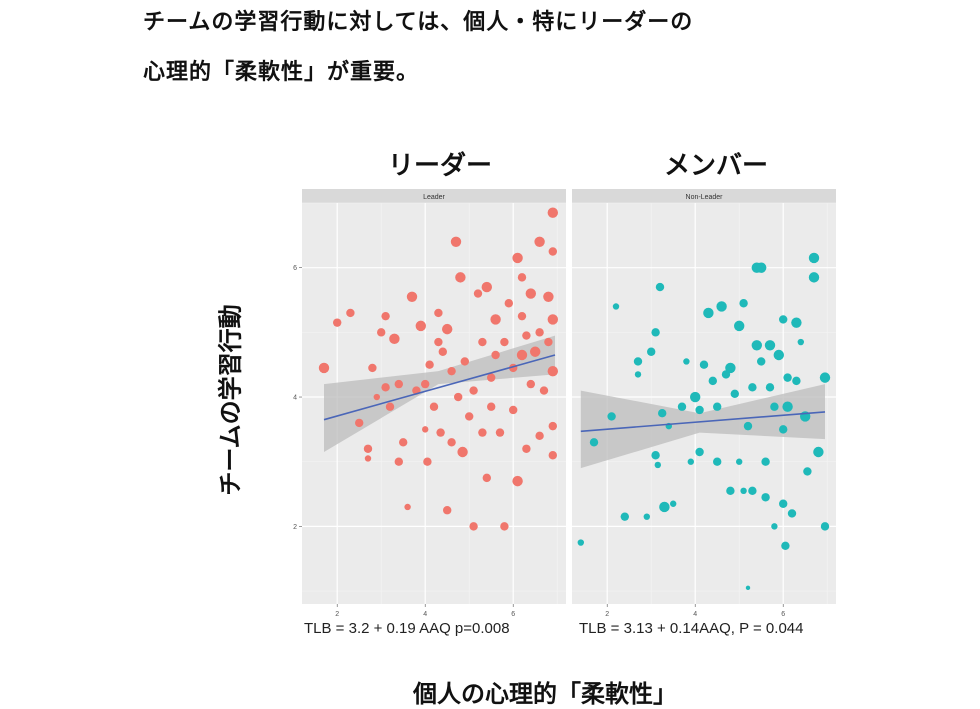 The width and height of the screenshot is (980, 709). I want to click on confidence-ribbon-leader, so click(439, 394).